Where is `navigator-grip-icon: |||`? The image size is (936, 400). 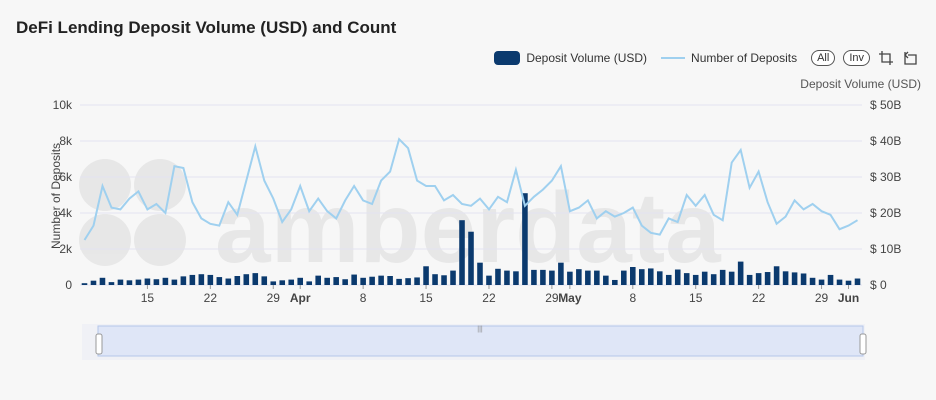
navigator-grip-icon: ||| is located at coordinates (480, 329).